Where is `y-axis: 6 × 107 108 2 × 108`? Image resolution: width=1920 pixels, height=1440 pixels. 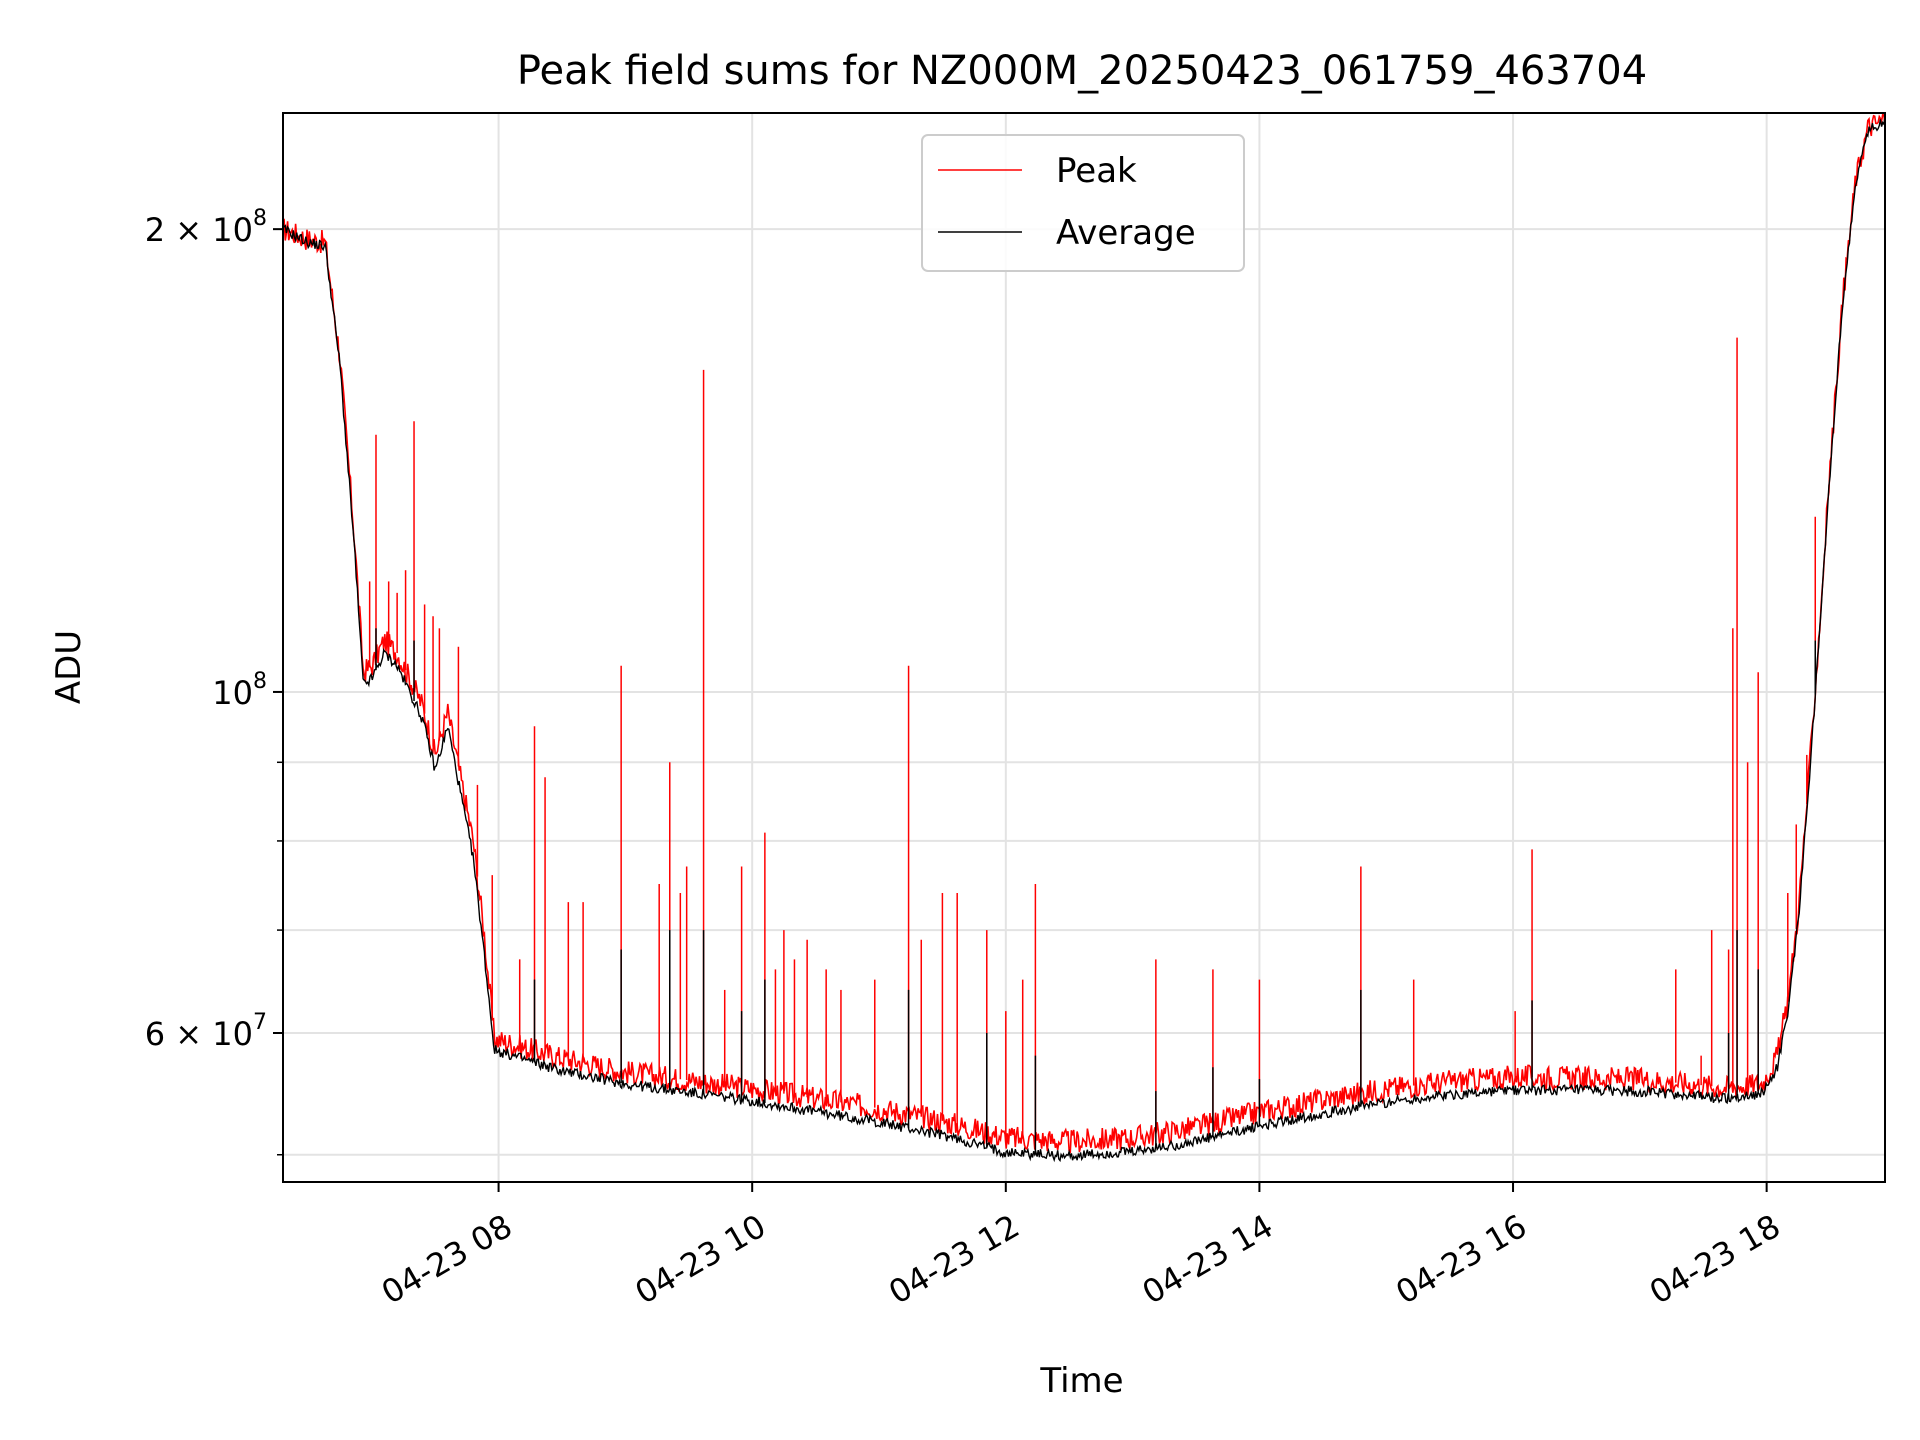
y-axis: 6 × 107 108 2 × 108 is located at coordinates (214, 681).